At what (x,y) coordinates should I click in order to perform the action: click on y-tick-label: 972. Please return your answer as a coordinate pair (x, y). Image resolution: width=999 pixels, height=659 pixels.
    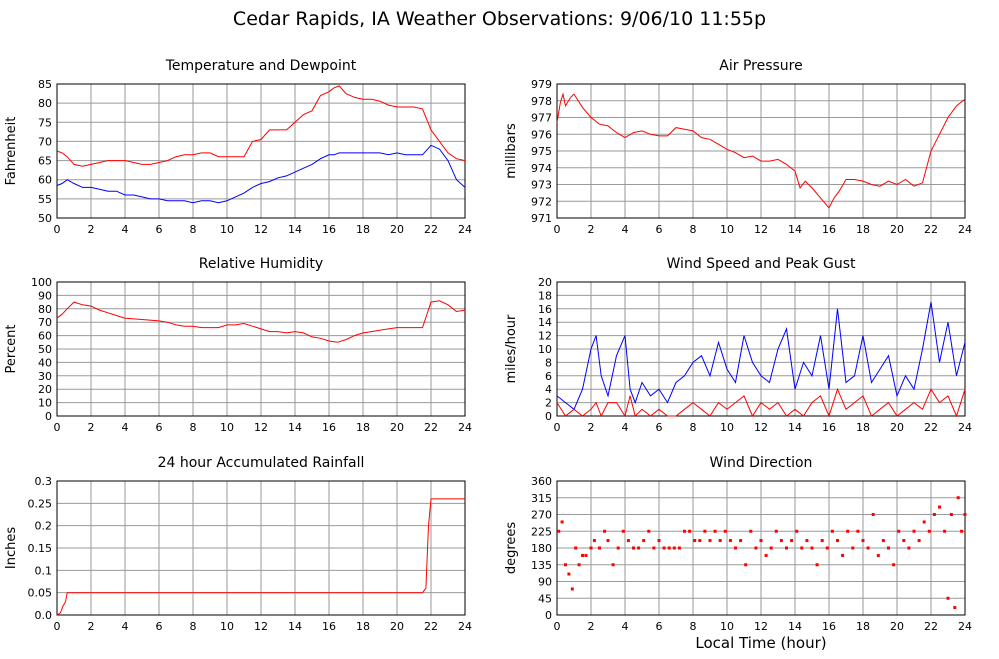
    Looking at the image, I should click on (541, 201).